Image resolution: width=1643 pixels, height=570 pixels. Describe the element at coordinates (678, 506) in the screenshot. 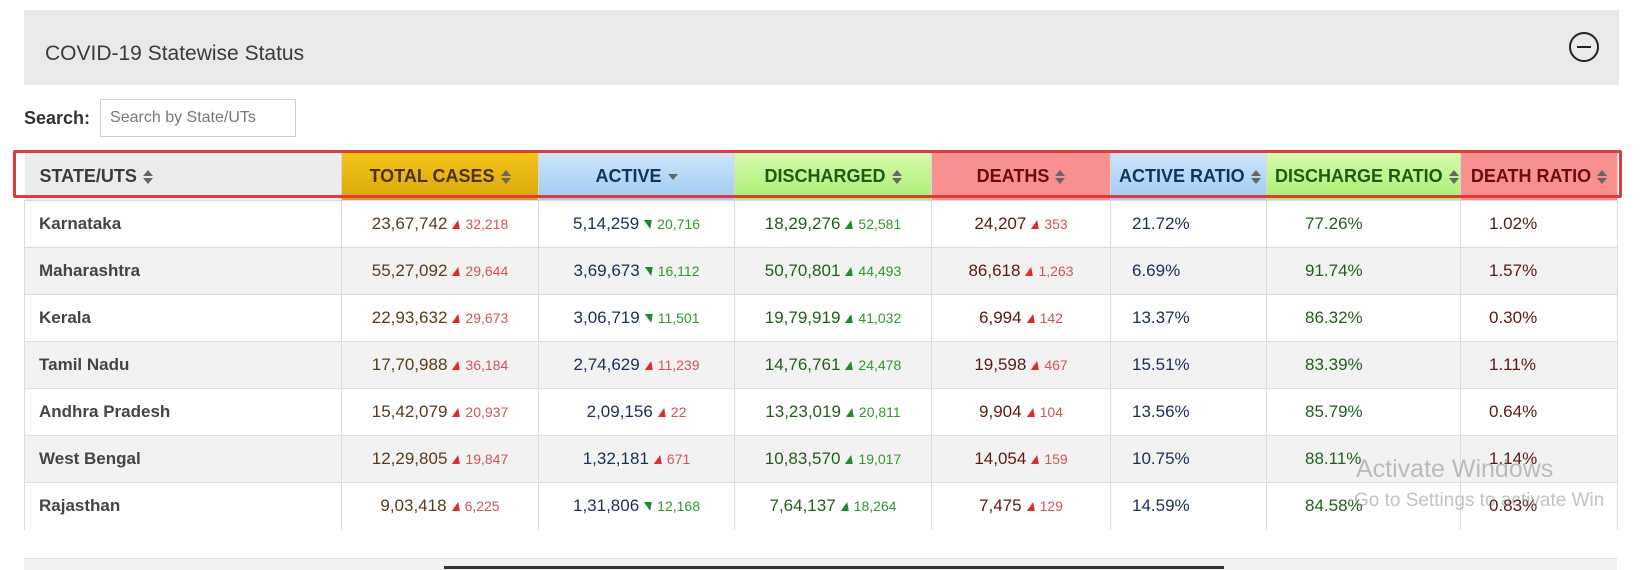

I see `delta: 12,168` at that location.